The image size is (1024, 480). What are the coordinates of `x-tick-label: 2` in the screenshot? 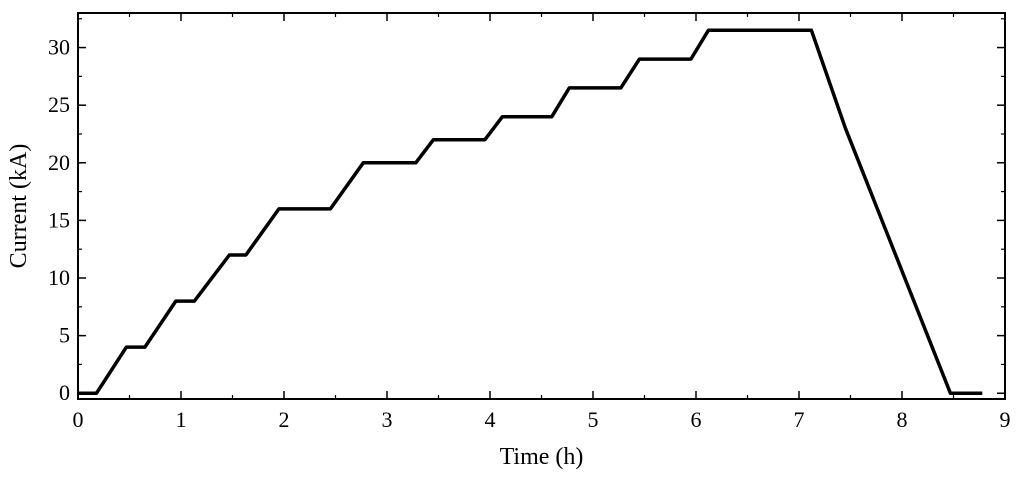 It's located at (284, 419).